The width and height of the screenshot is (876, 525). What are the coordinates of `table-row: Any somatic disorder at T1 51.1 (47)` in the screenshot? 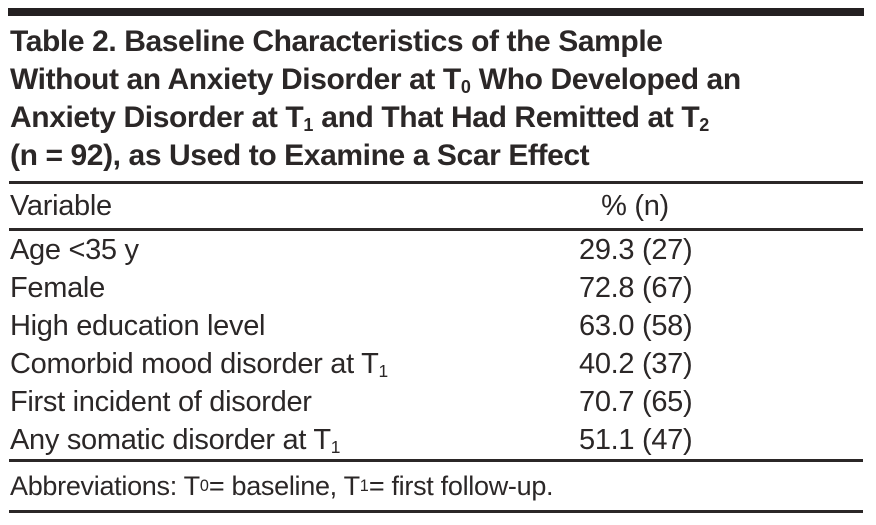 It's located at (437, 440).